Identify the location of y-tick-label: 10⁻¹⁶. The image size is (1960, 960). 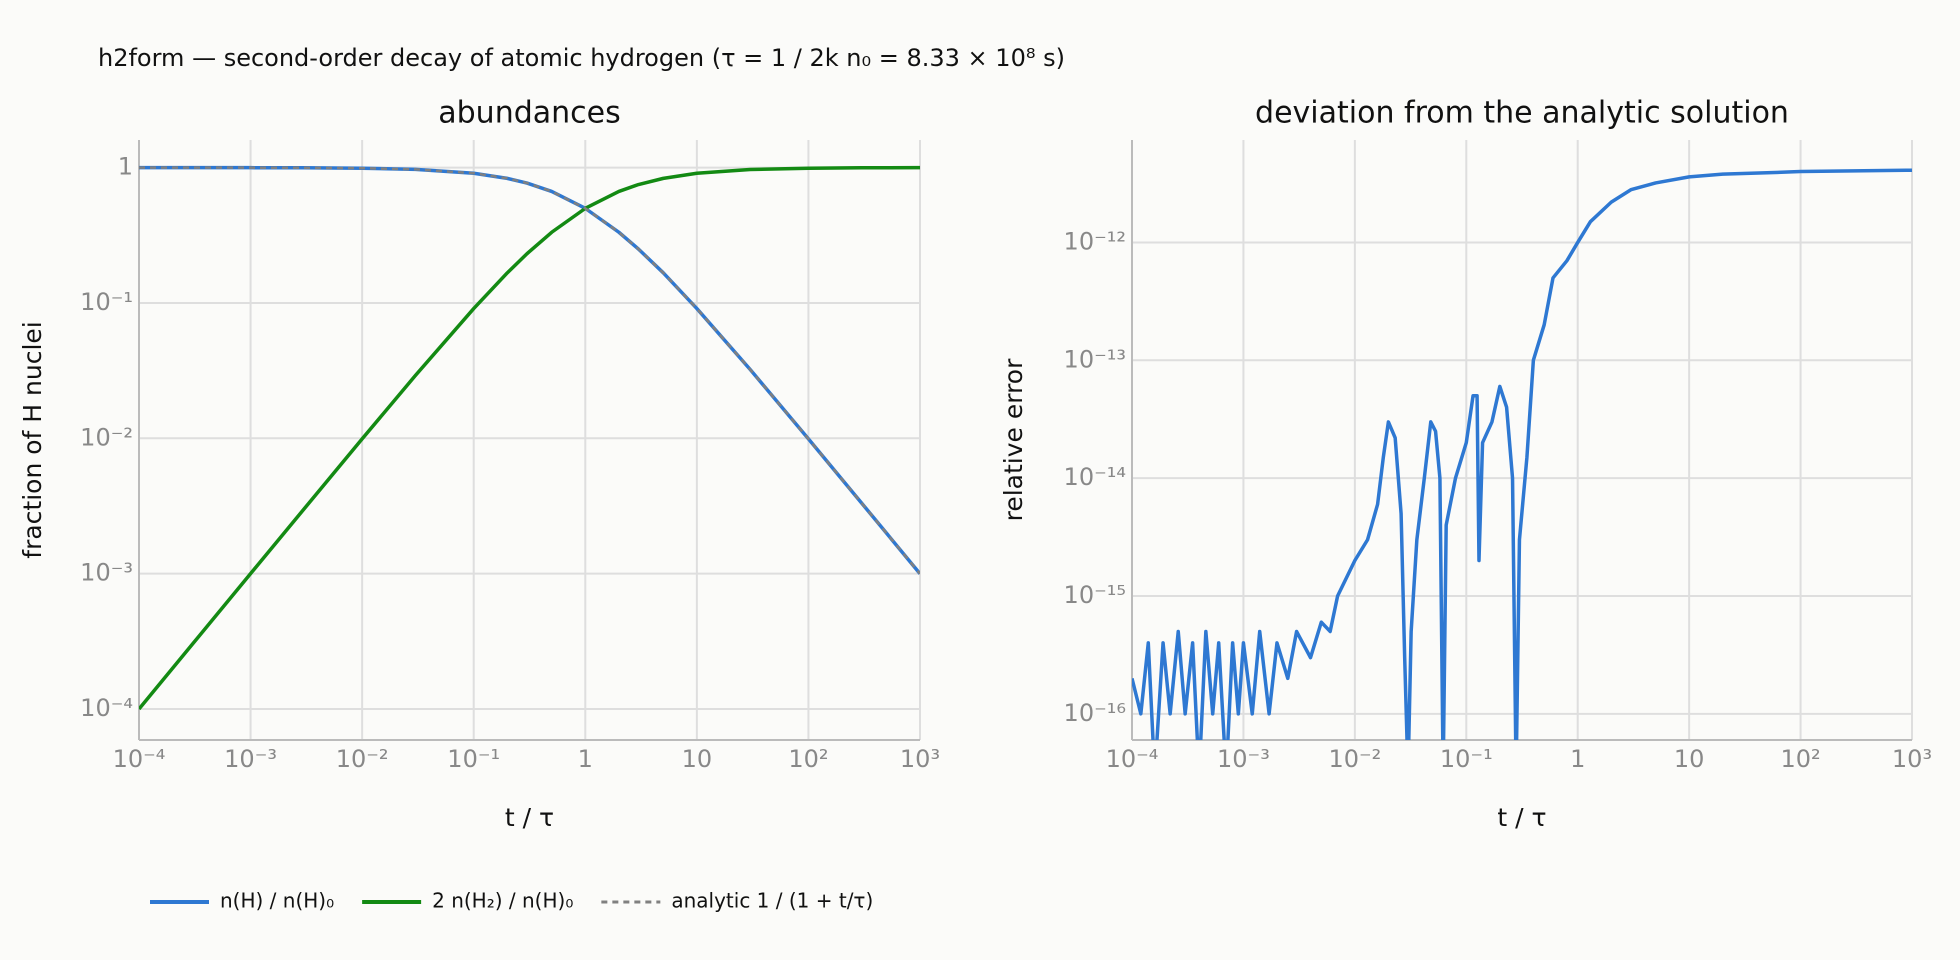
(1095, 713).